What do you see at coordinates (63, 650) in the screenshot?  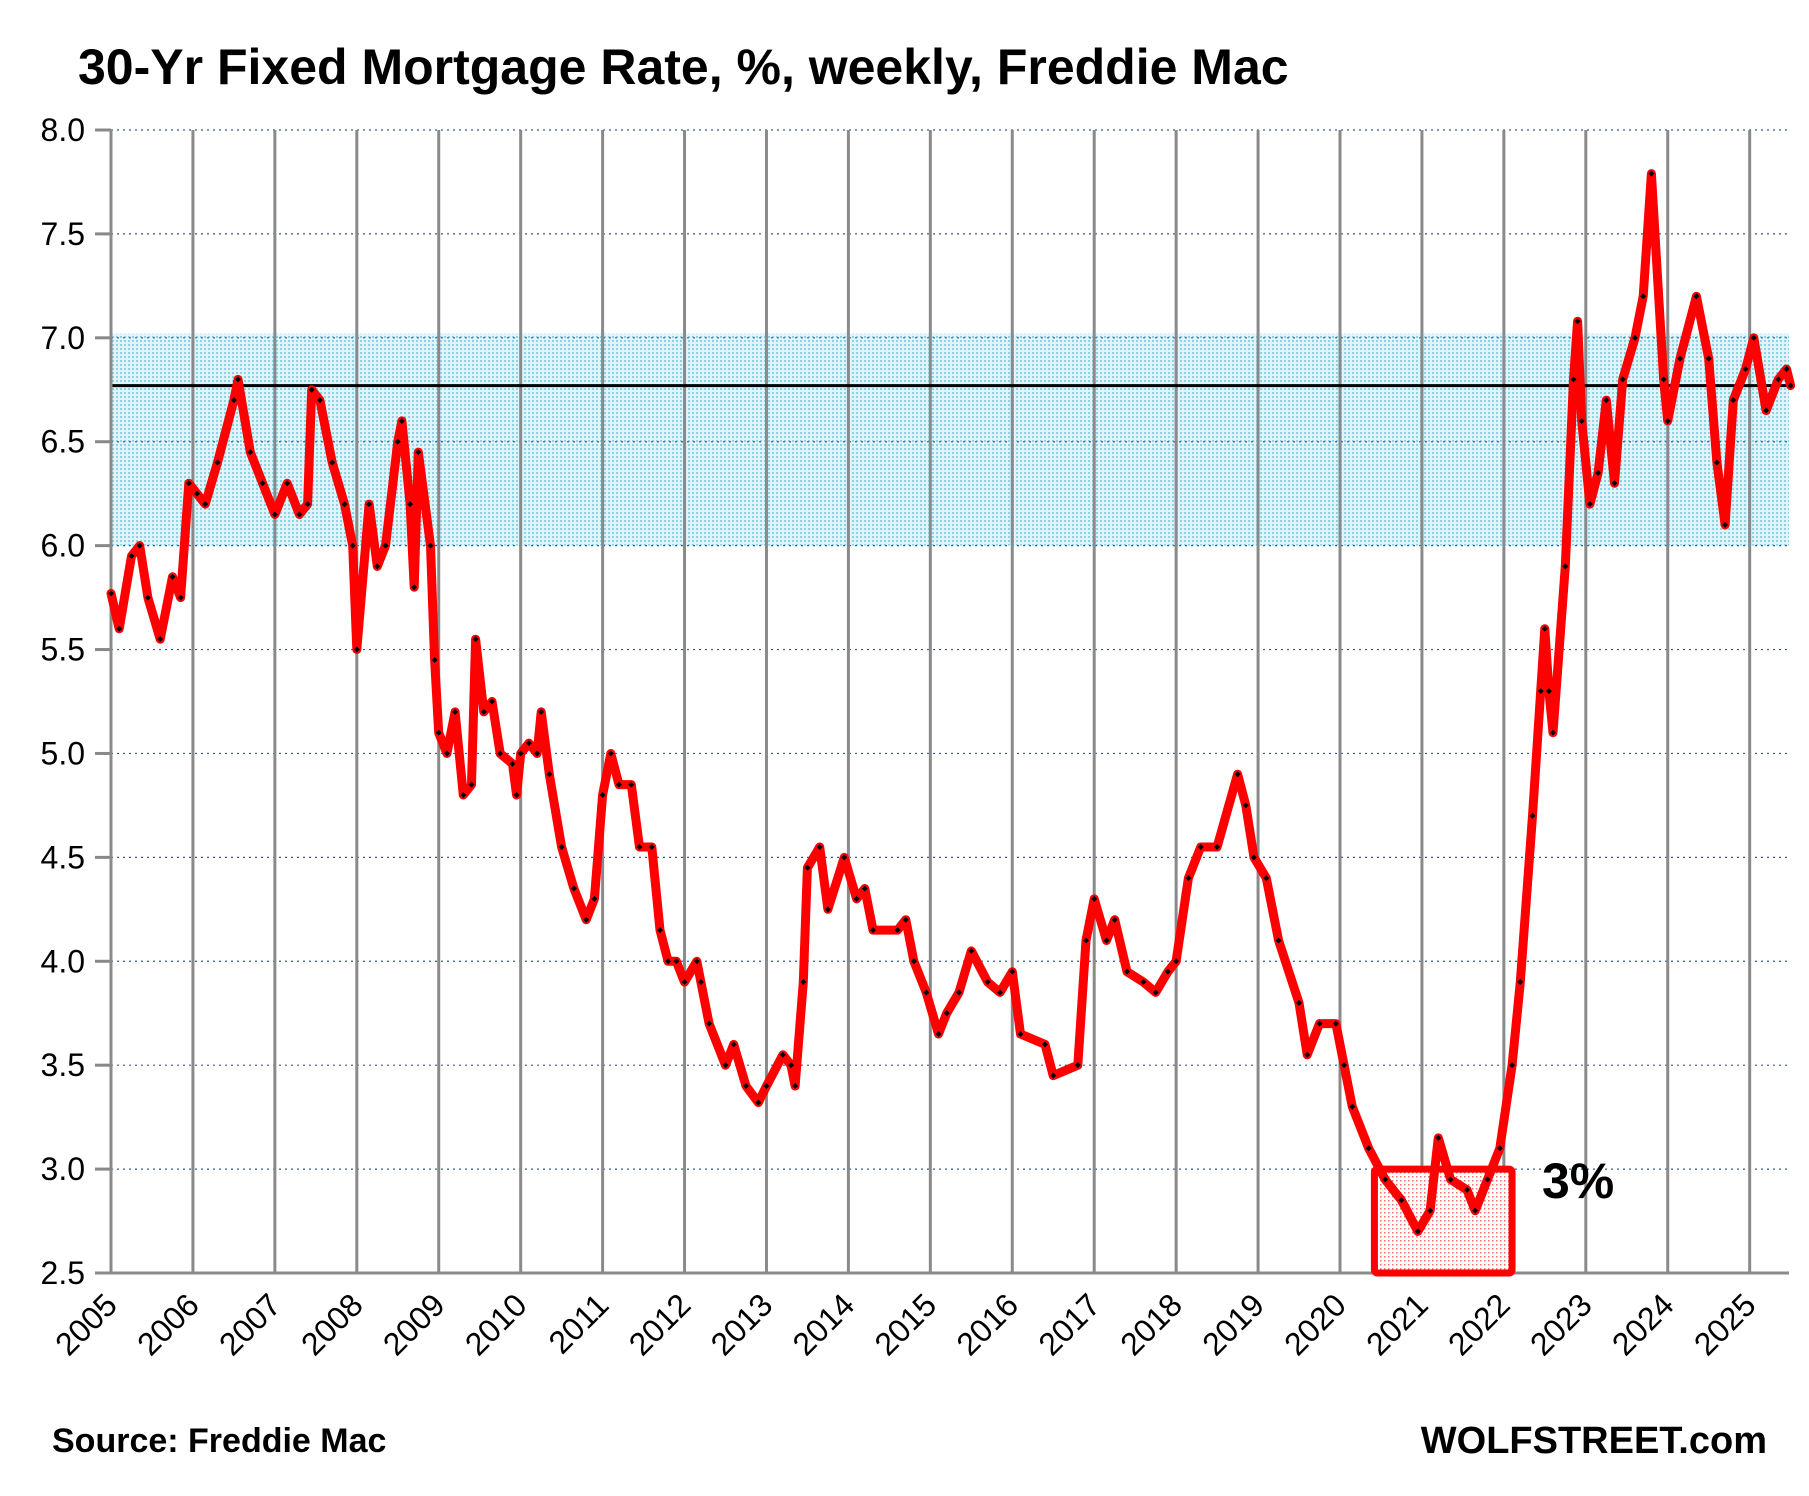 I see `y-tick-label: 5.5` at bounding box center [63, 650].